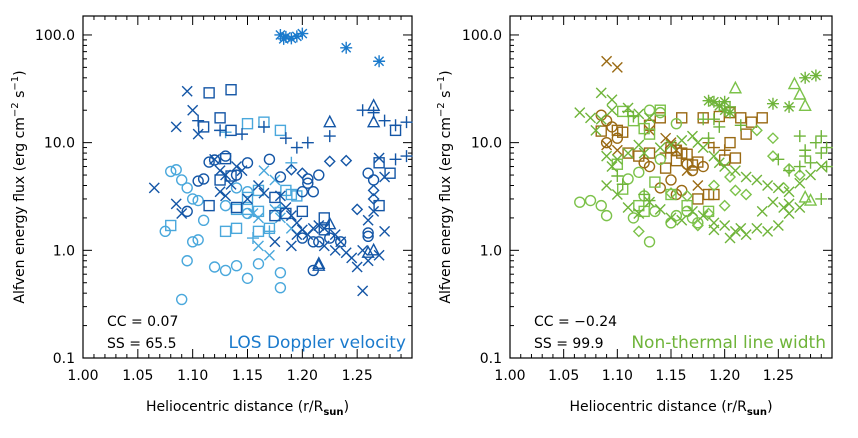 The width and height of the screenshot is (858, 438). Describe the element at coordinates (82, 376) in the screenshot. I see `x-tick-label: 1.00` at that location.